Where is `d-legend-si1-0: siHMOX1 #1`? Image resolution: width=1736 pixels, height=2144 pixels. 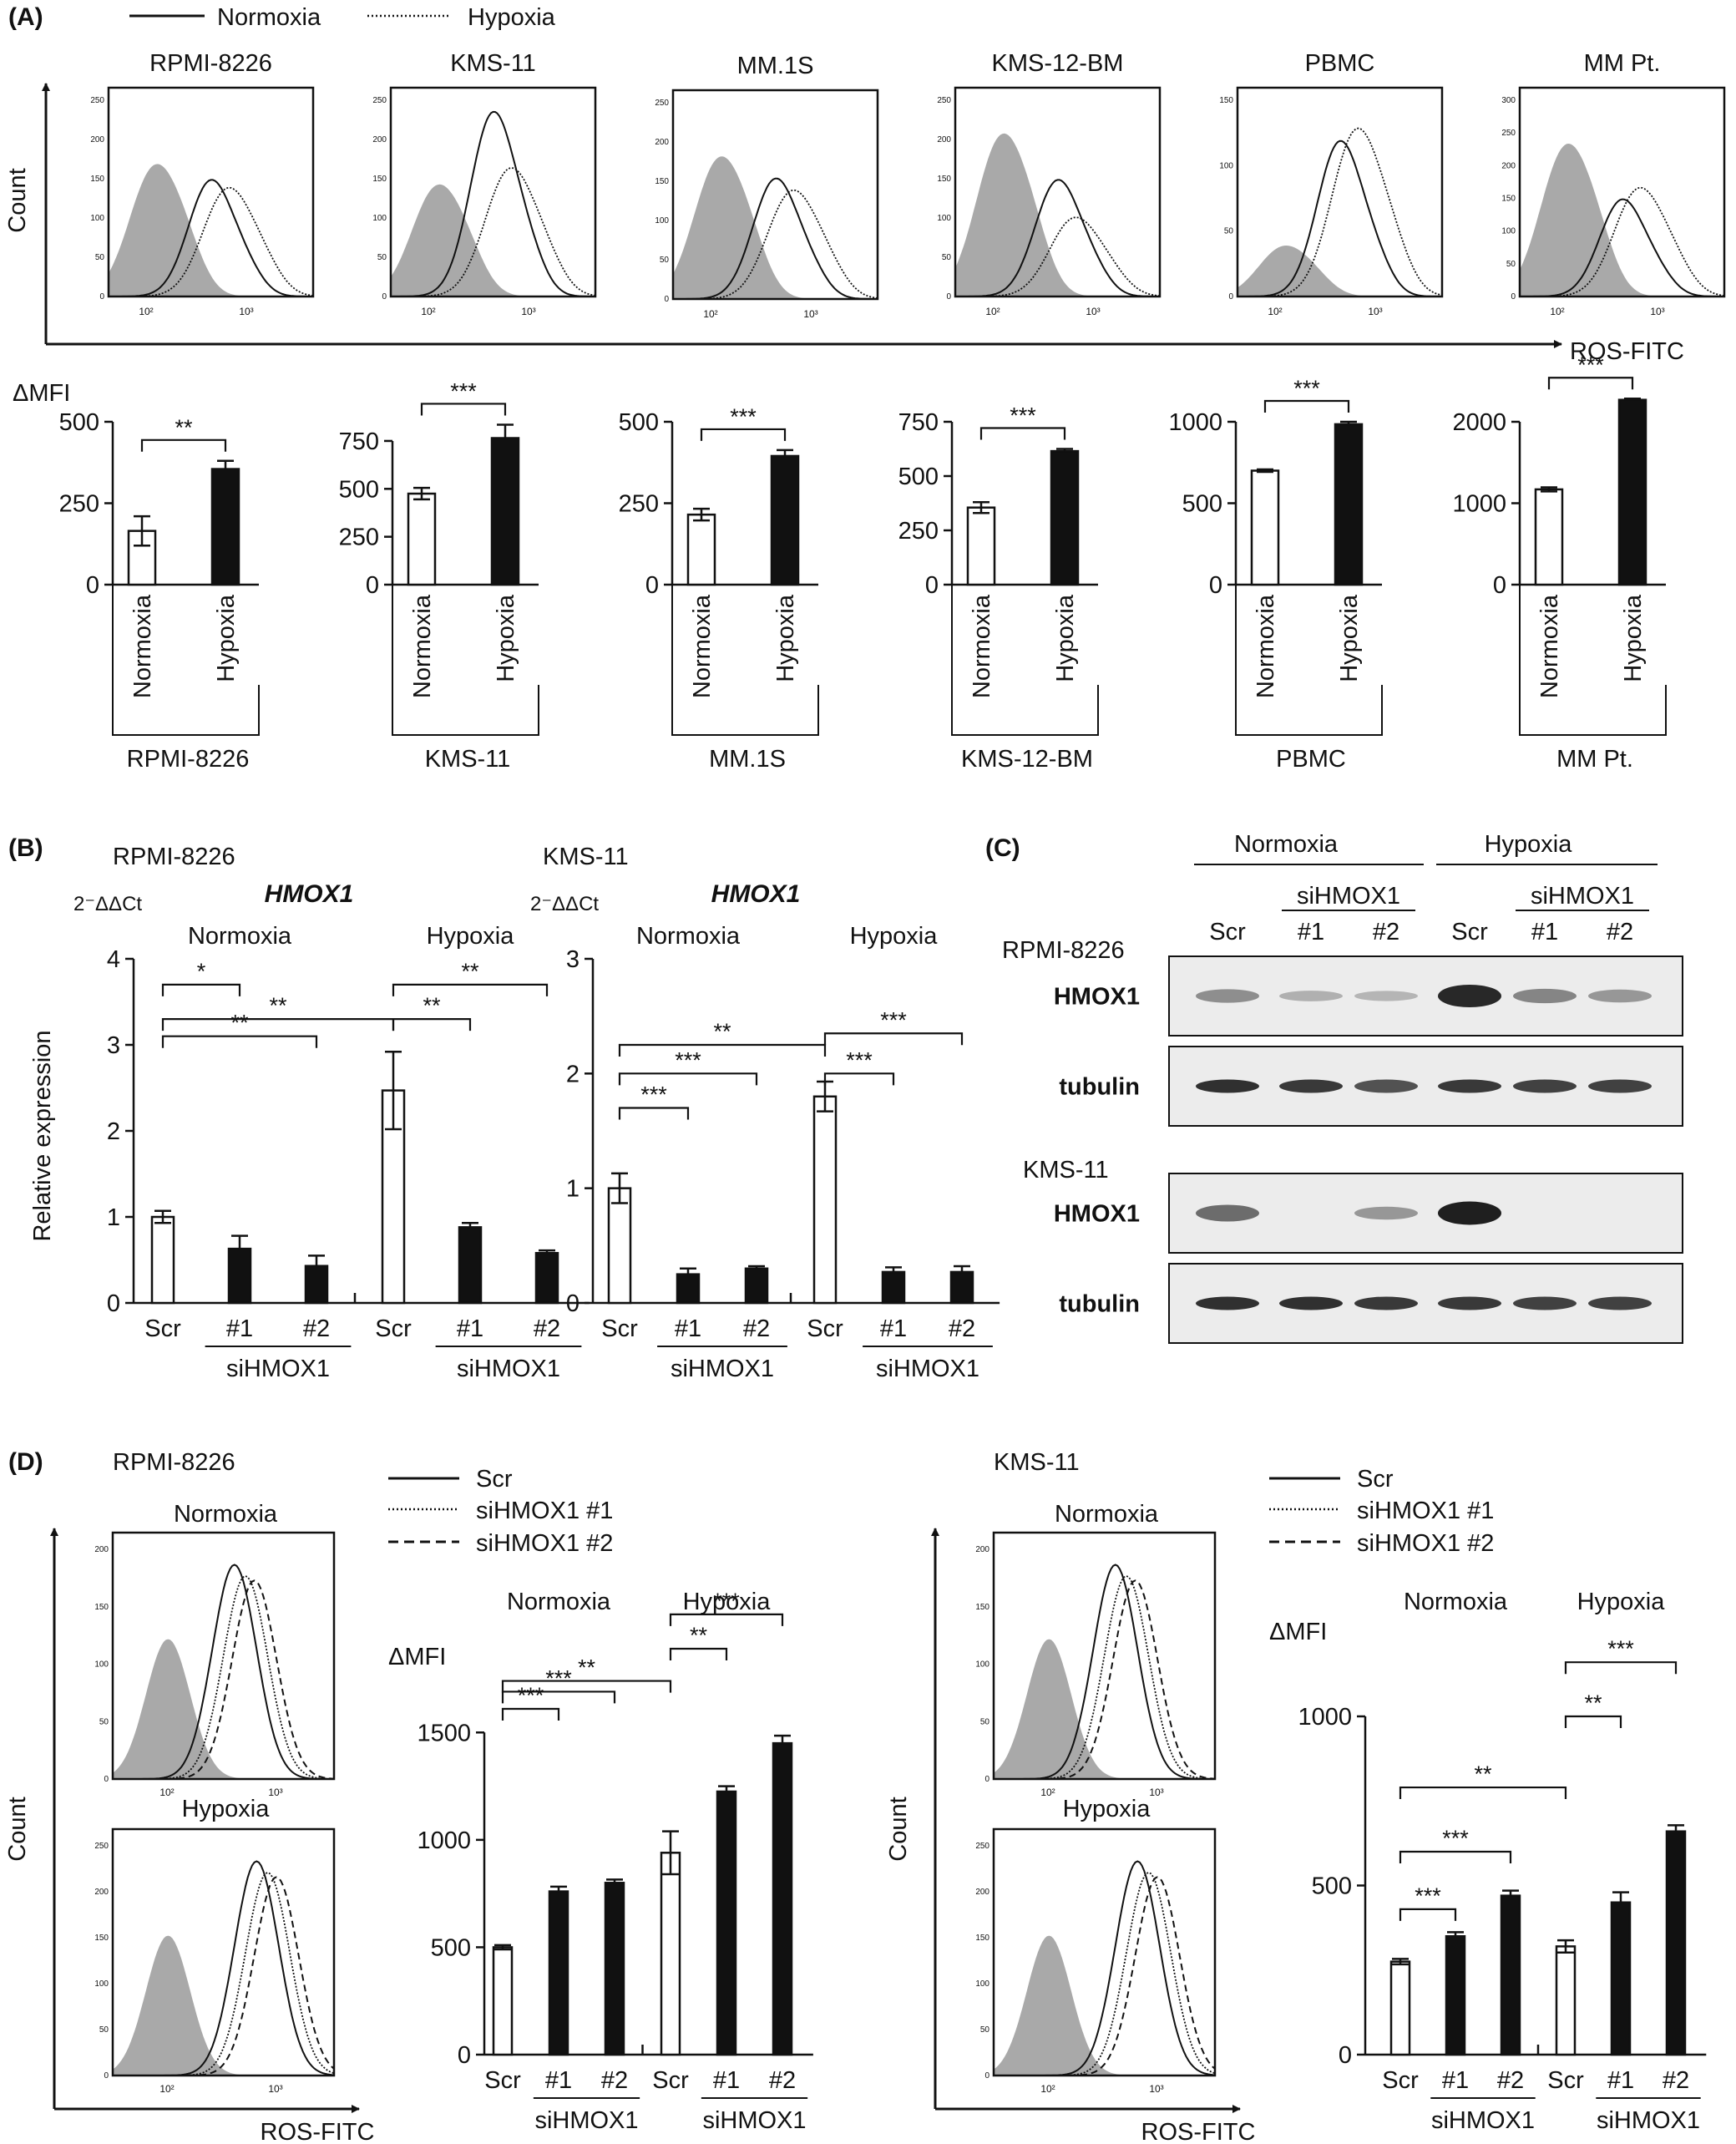
d-legend-si1-0: siHMOX1 #1 is located at coordinates (544, 1511).